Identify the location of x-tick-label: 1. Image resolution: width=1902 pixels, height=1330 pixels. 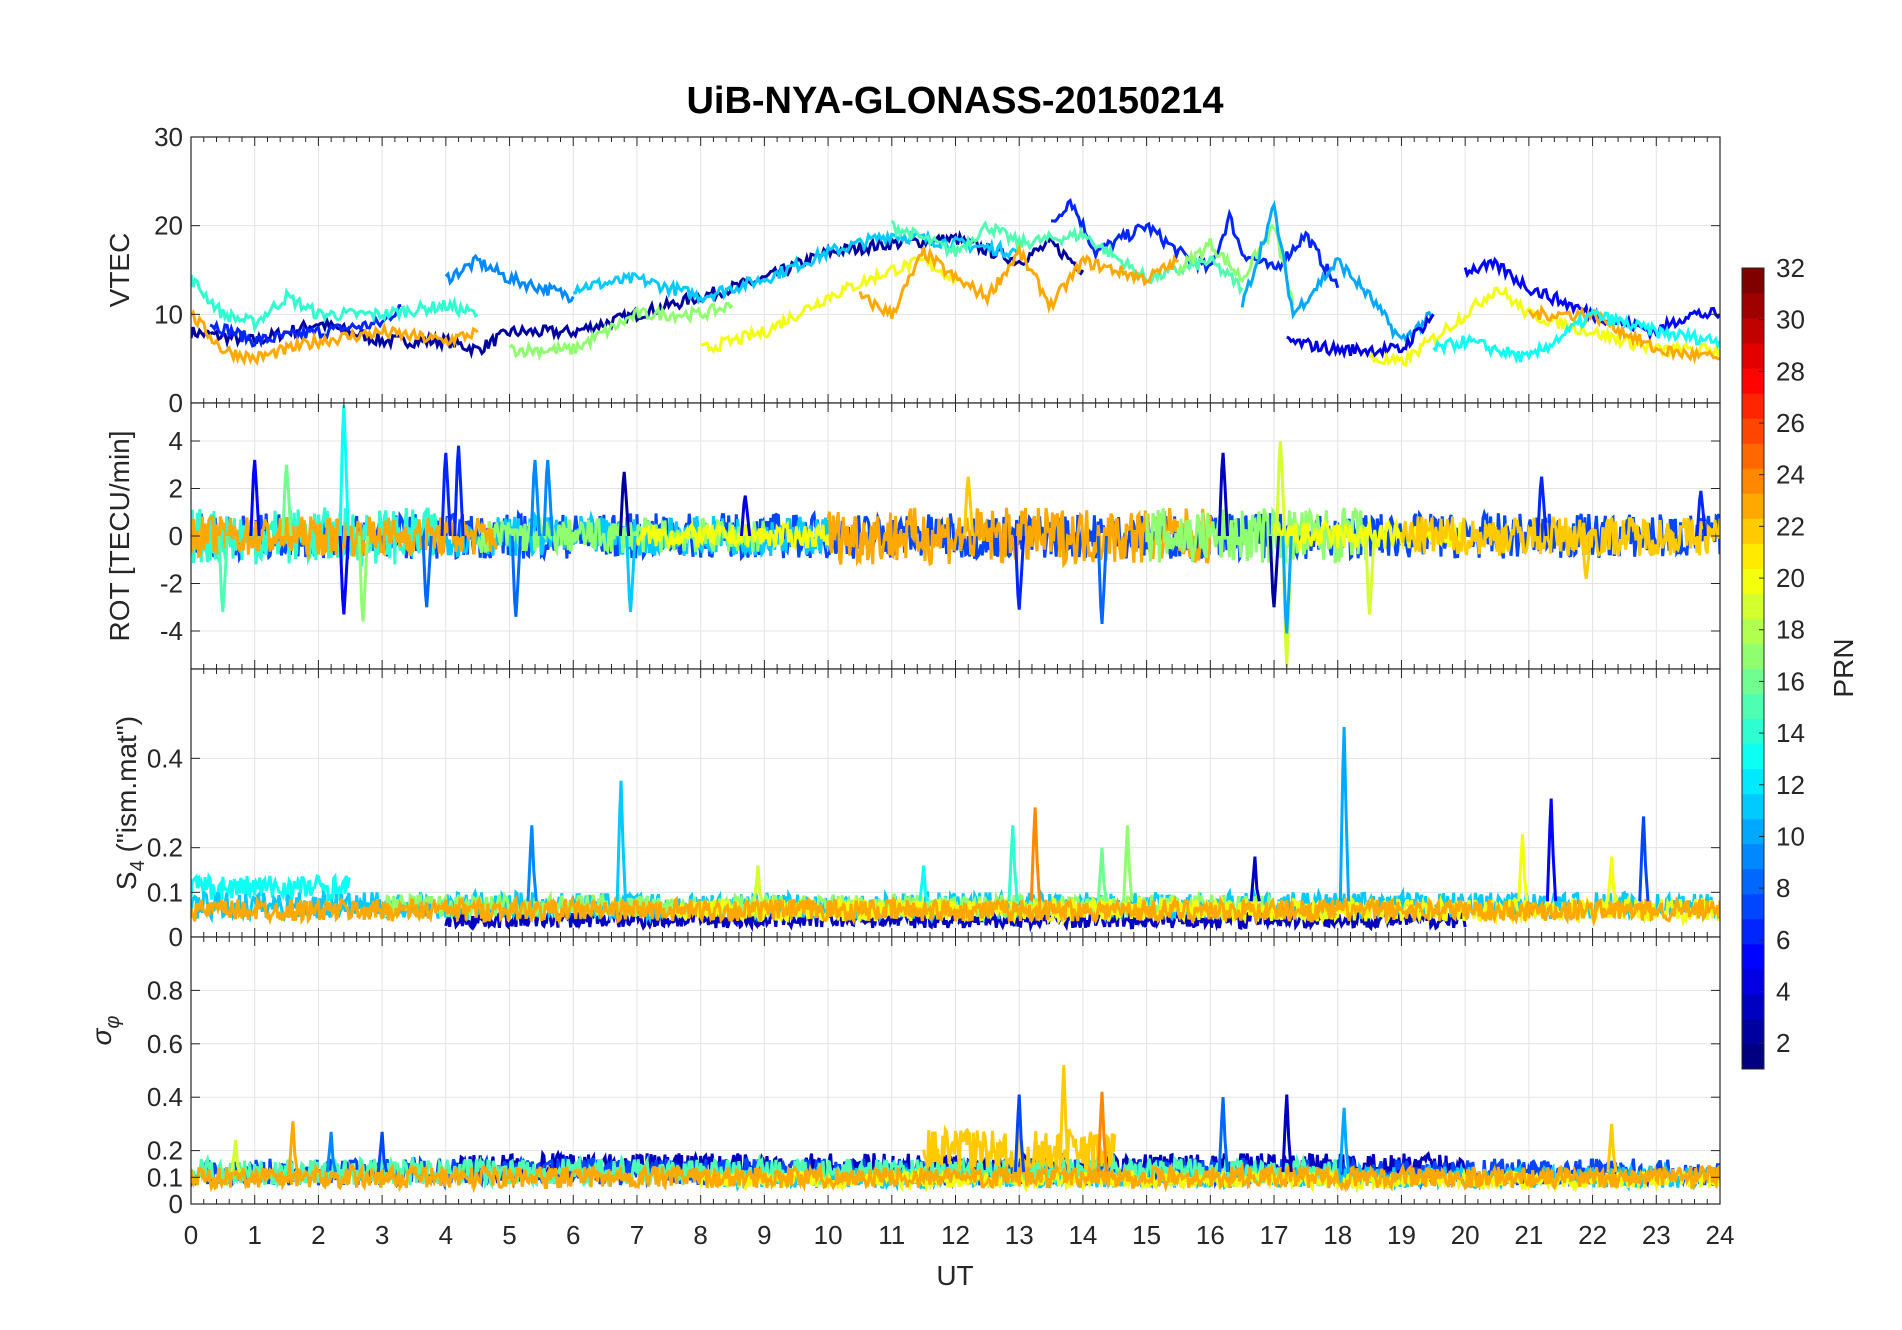
(254, 1235).